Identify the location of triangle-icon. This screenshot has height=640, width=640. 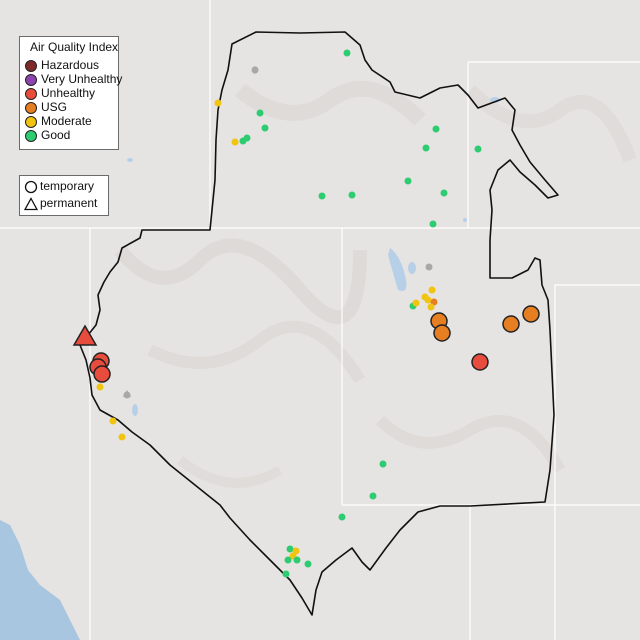
(31, 204).